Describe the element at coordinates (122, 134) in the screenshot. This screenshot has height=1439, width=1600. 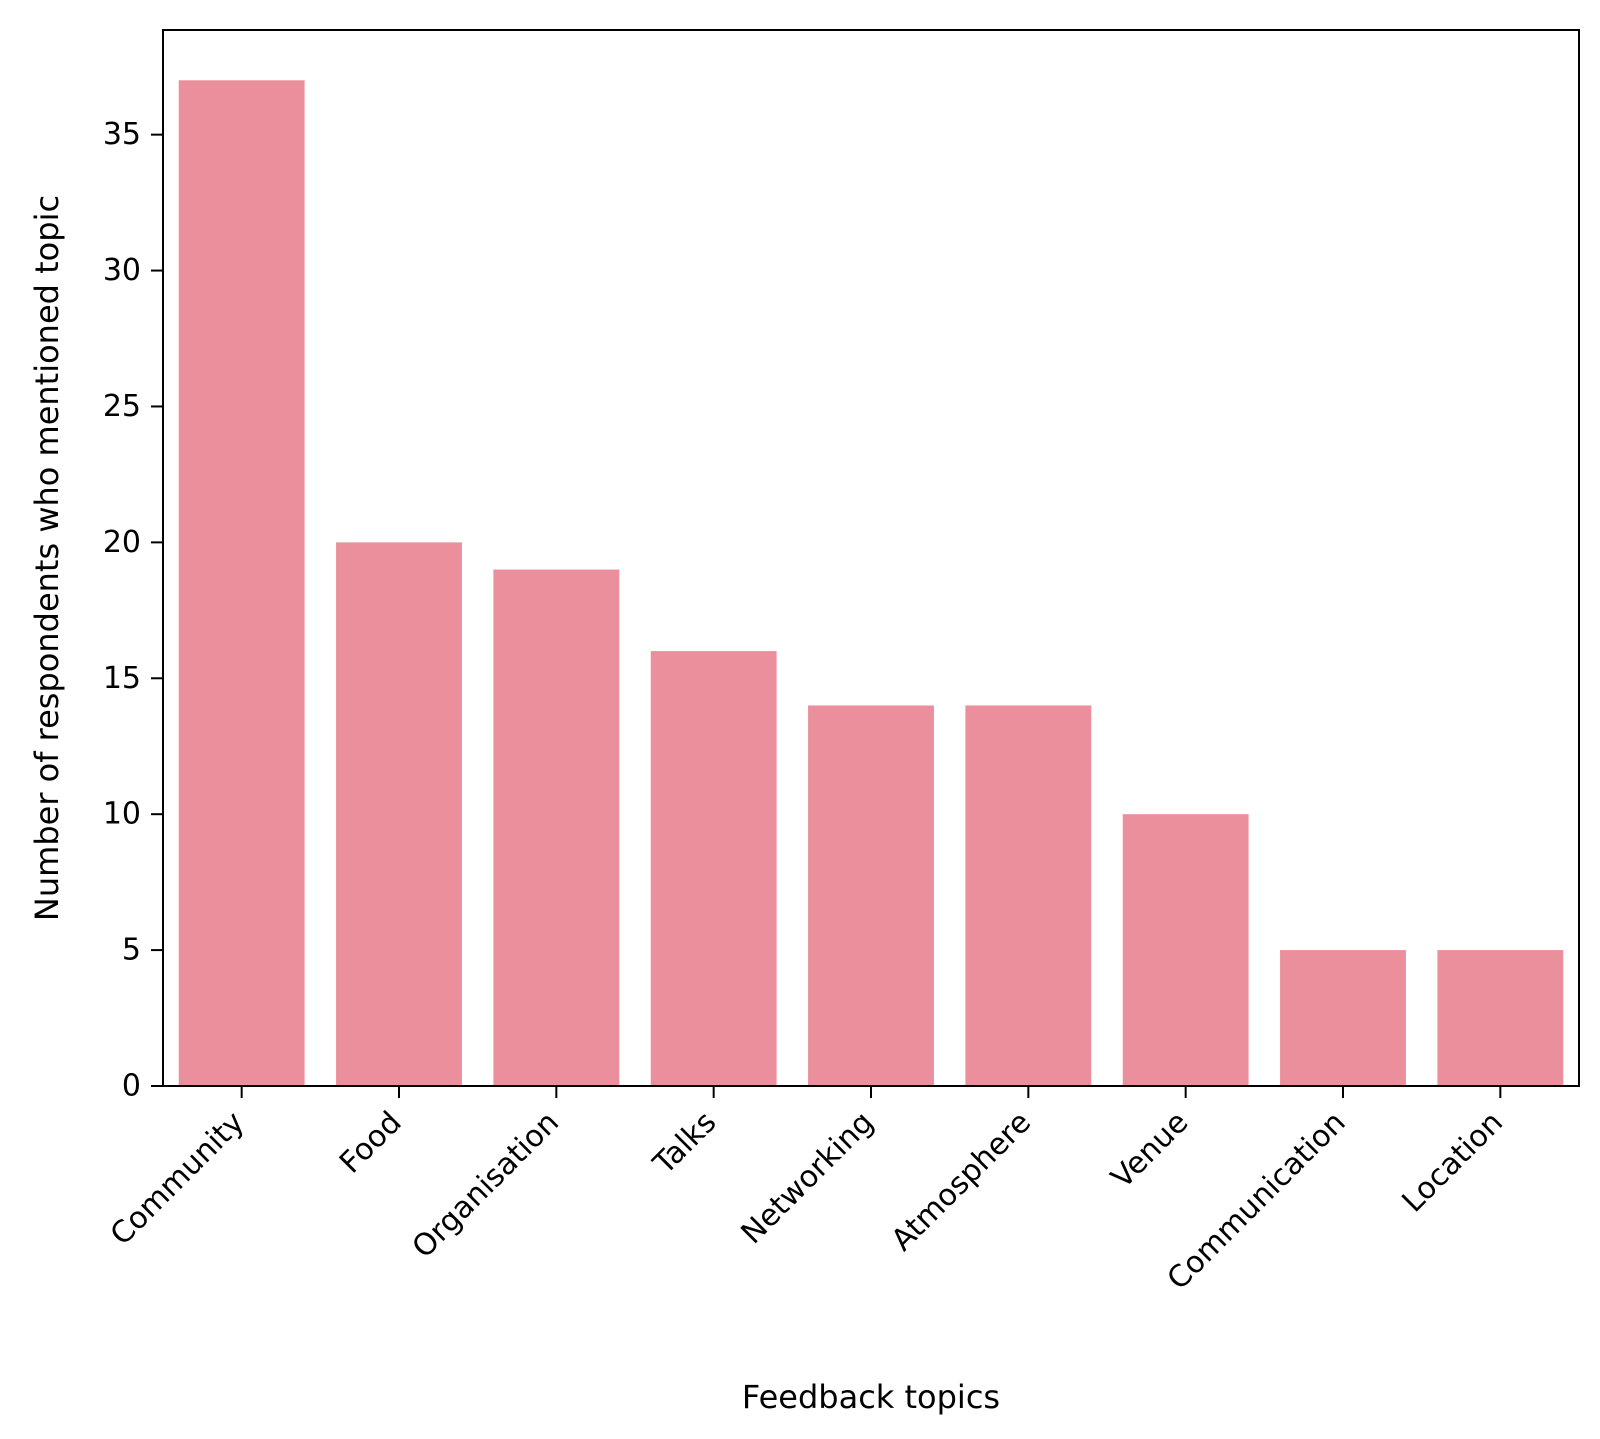
I see `y-tick-label: 35` at that location.